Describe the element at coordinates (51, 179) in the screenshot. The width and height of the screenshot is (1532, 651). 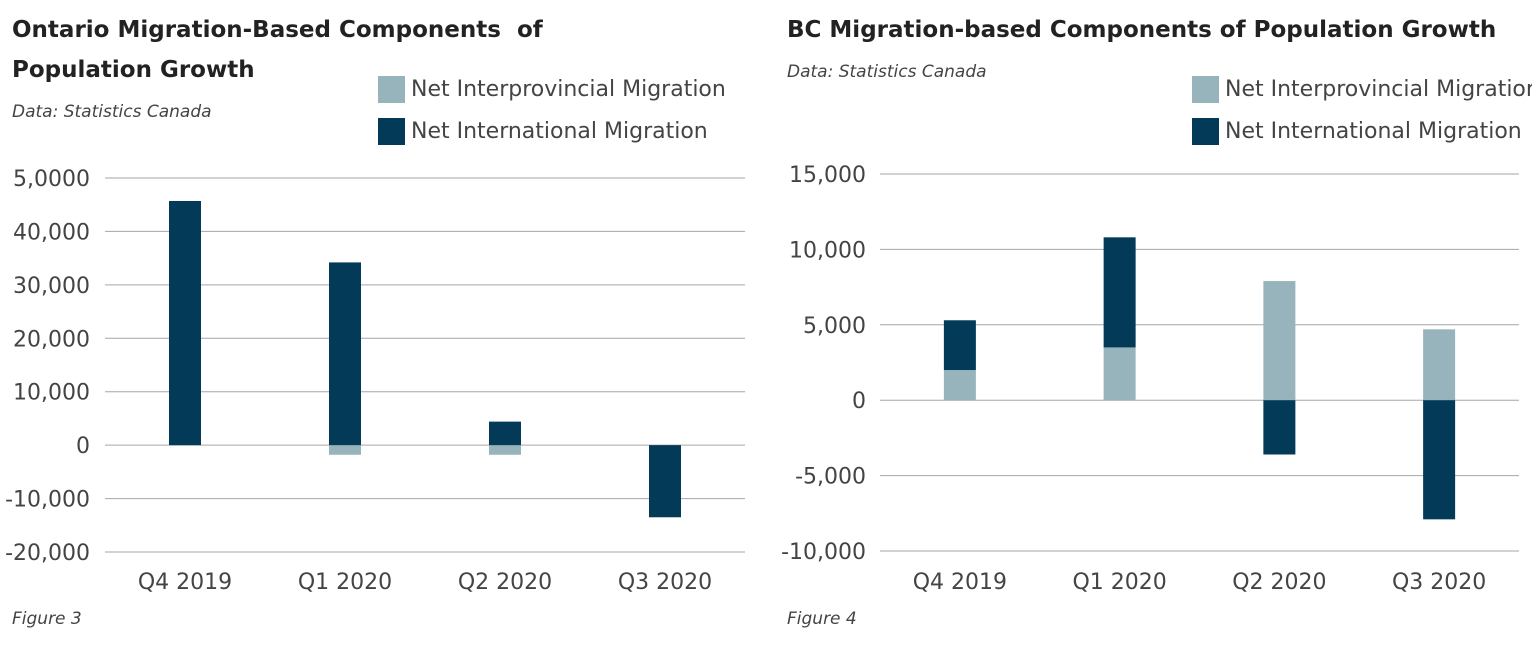
I see `y-tick-label: 5,0000` at that location.